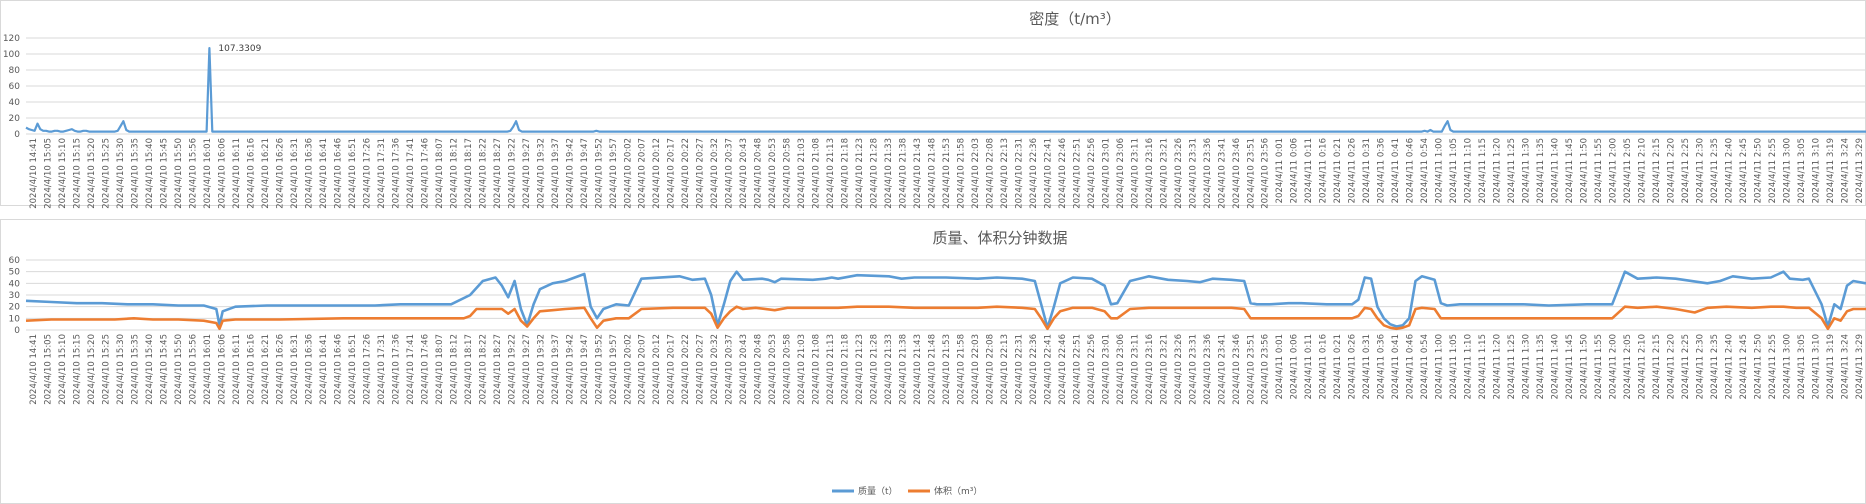  I want to click on x-tick-label: 2024/4/10 18:22, so click(483, 173).